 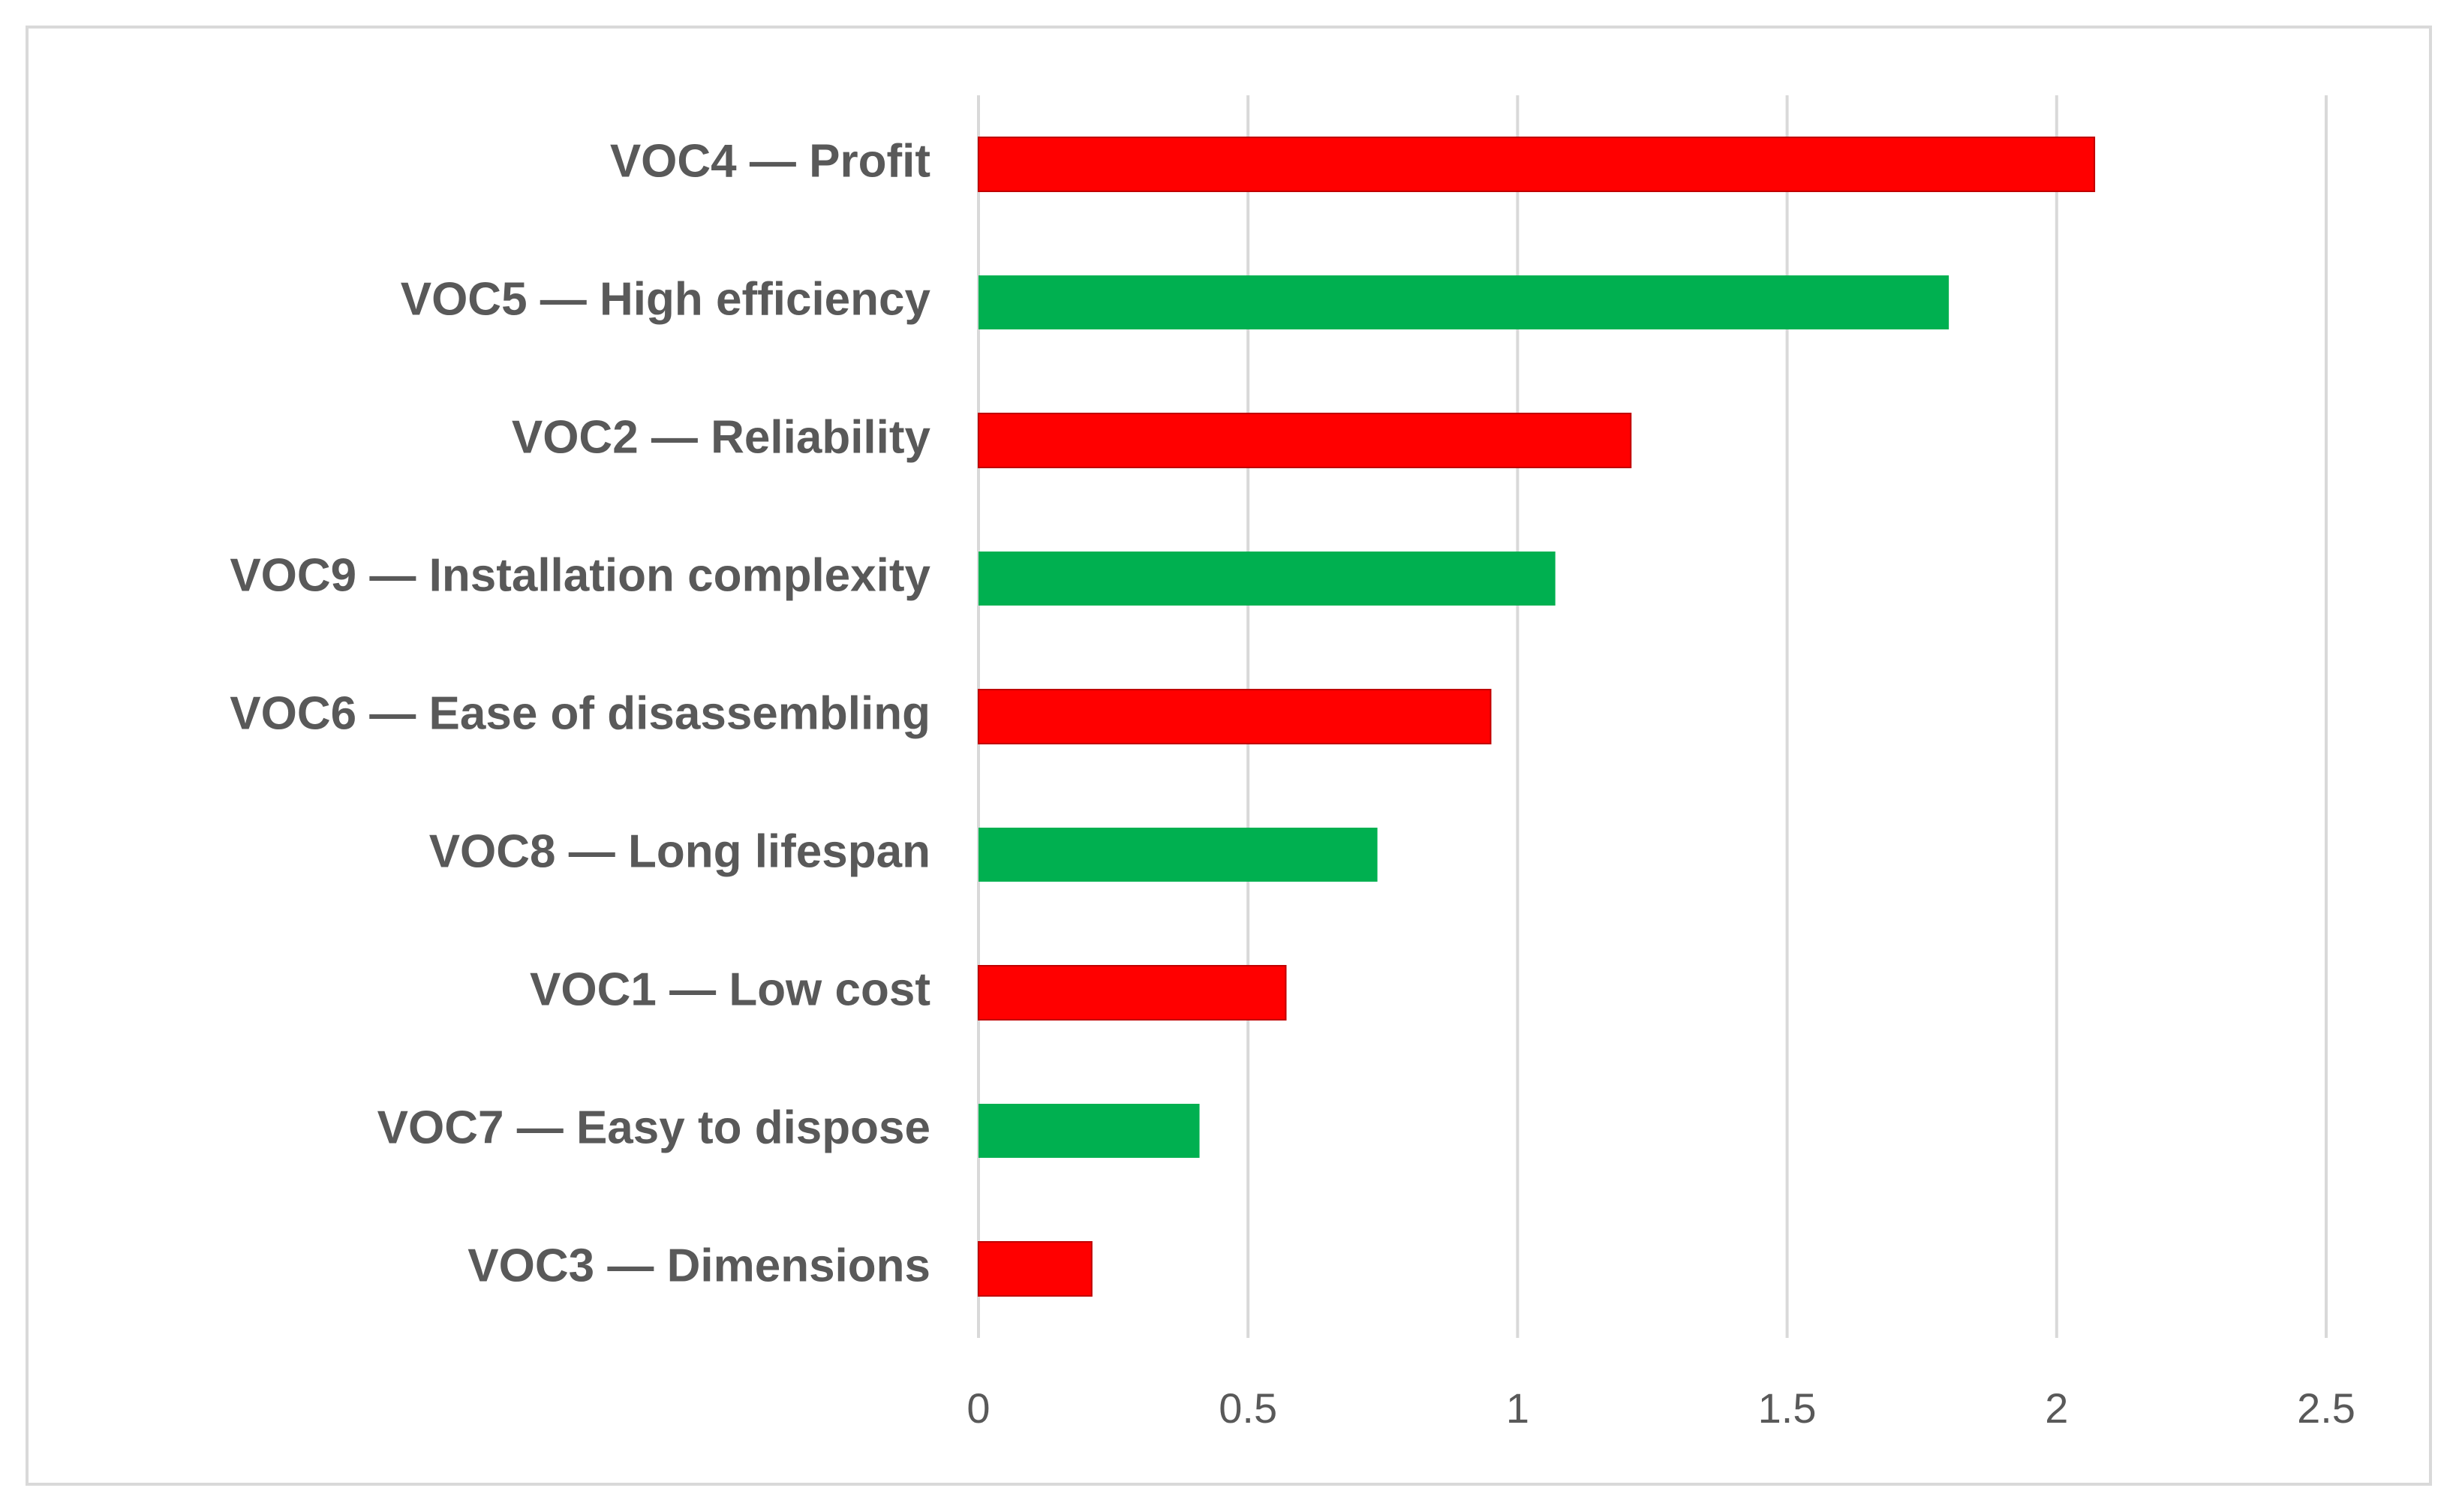 What do you see at coordinates (721, 437) in the screenshot?
I see `y-tick-label: VOC2 — Reliability` at bounding box center [721, 437].